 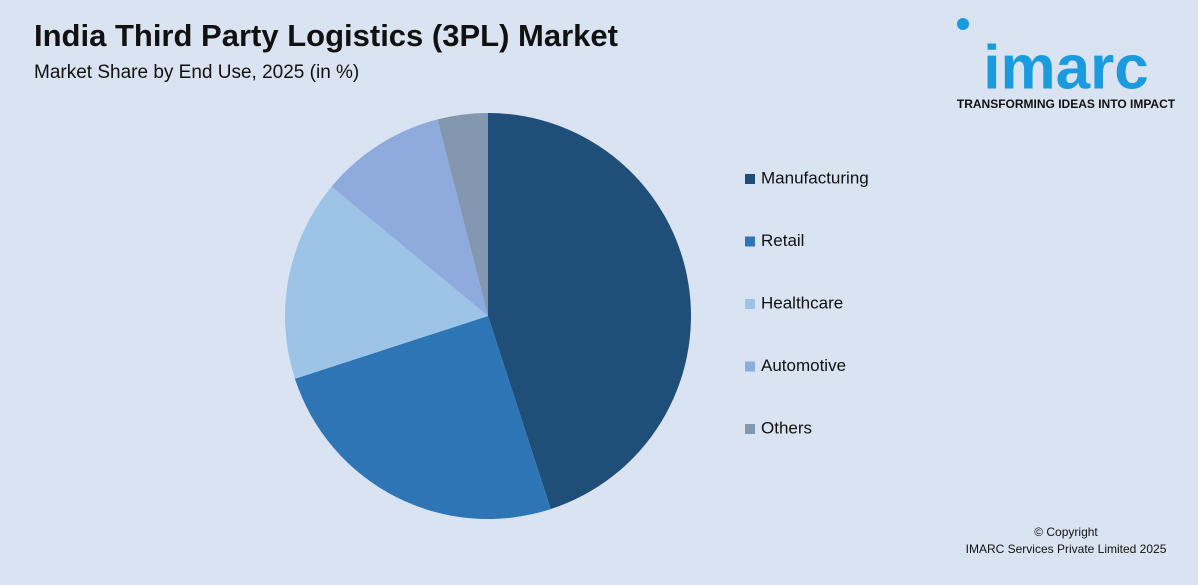 What do you see at coordinates (196, 72) in the screenshot?
I see `chart-subtitle: Market Share by End Use, 2025 (in %)` at bounding box center [196, 72].